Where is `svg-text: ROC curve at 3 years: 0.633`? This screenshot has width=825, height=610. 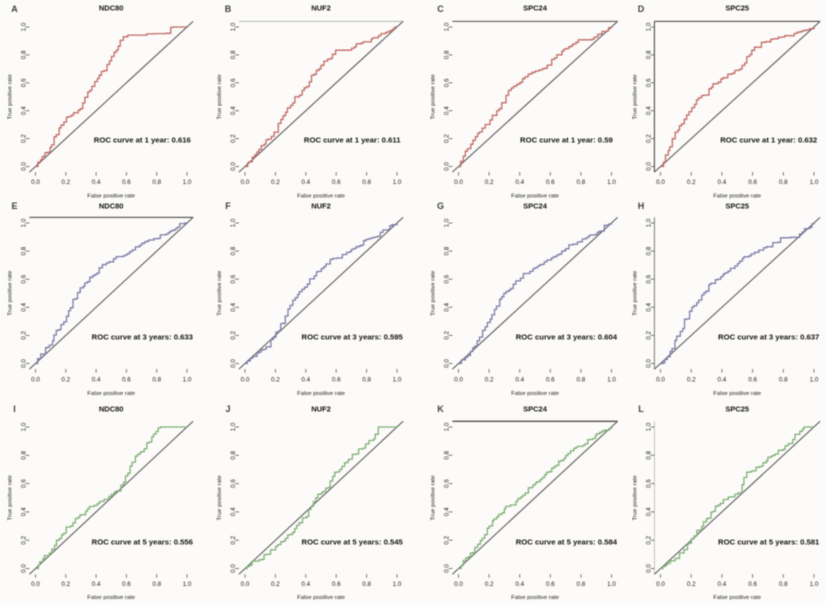
svg-text: ROC curve at 3 years: 0.633 is located at coordinates (142, 337).